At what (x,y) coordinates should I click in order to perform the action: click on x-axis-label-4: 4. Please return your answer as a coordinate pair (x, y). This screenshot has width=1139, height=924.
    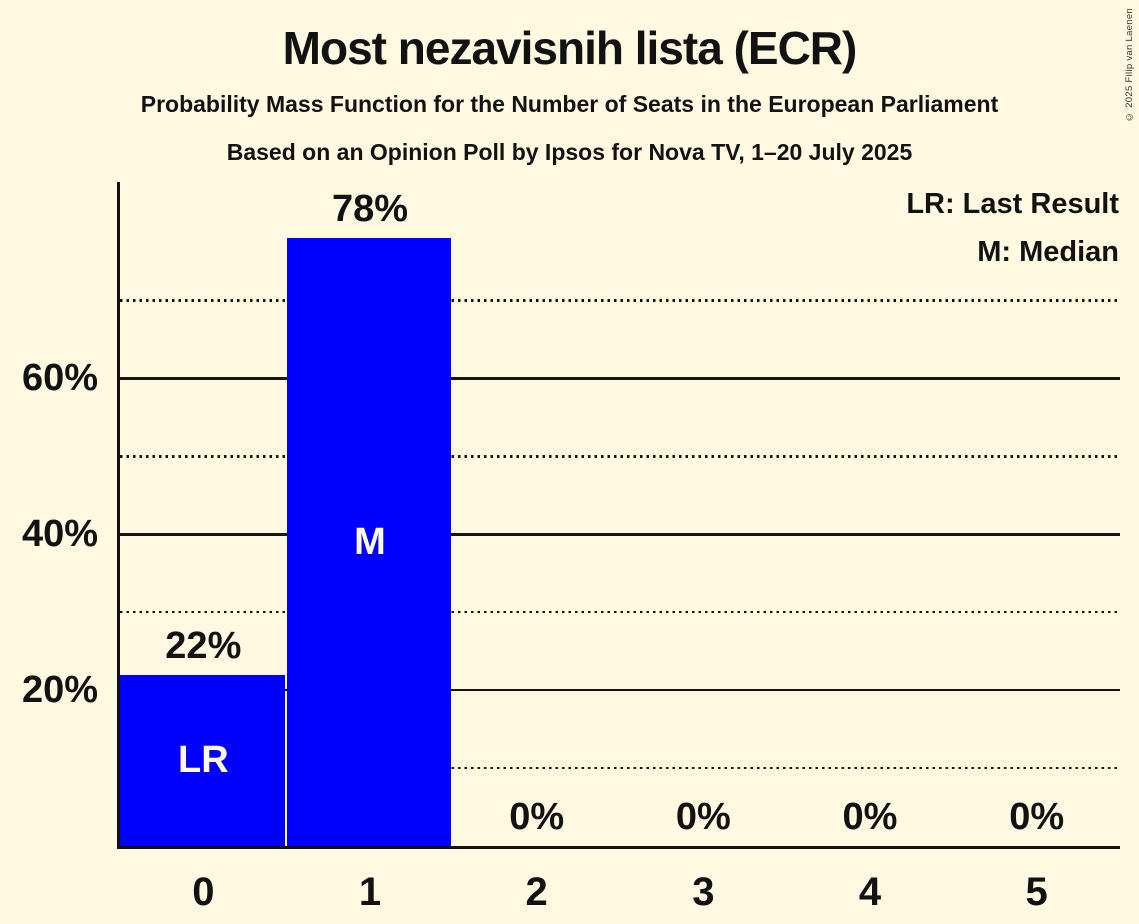
    Looking at the image, I should click on (870, 892).